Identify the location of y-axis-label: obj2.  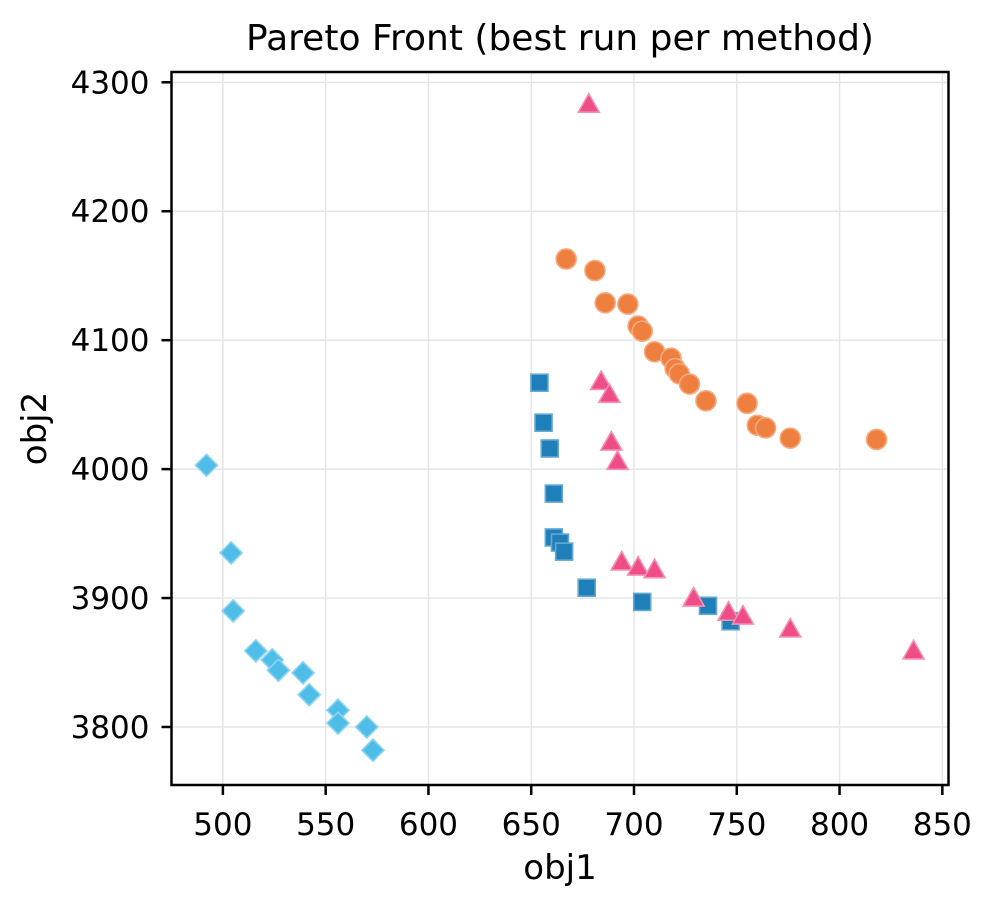
(35, 428).